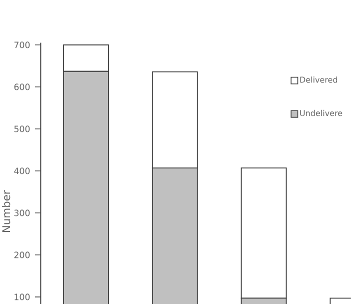 The image size is (351, 304). I want to click on legend-label: Delivered, so click(319, 79).